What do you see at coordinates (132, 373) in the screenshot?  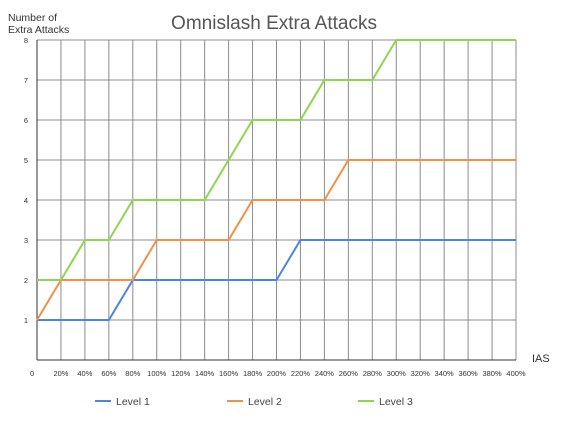 I see `x-tick-label: 80%` at bounding box center [132, 373].